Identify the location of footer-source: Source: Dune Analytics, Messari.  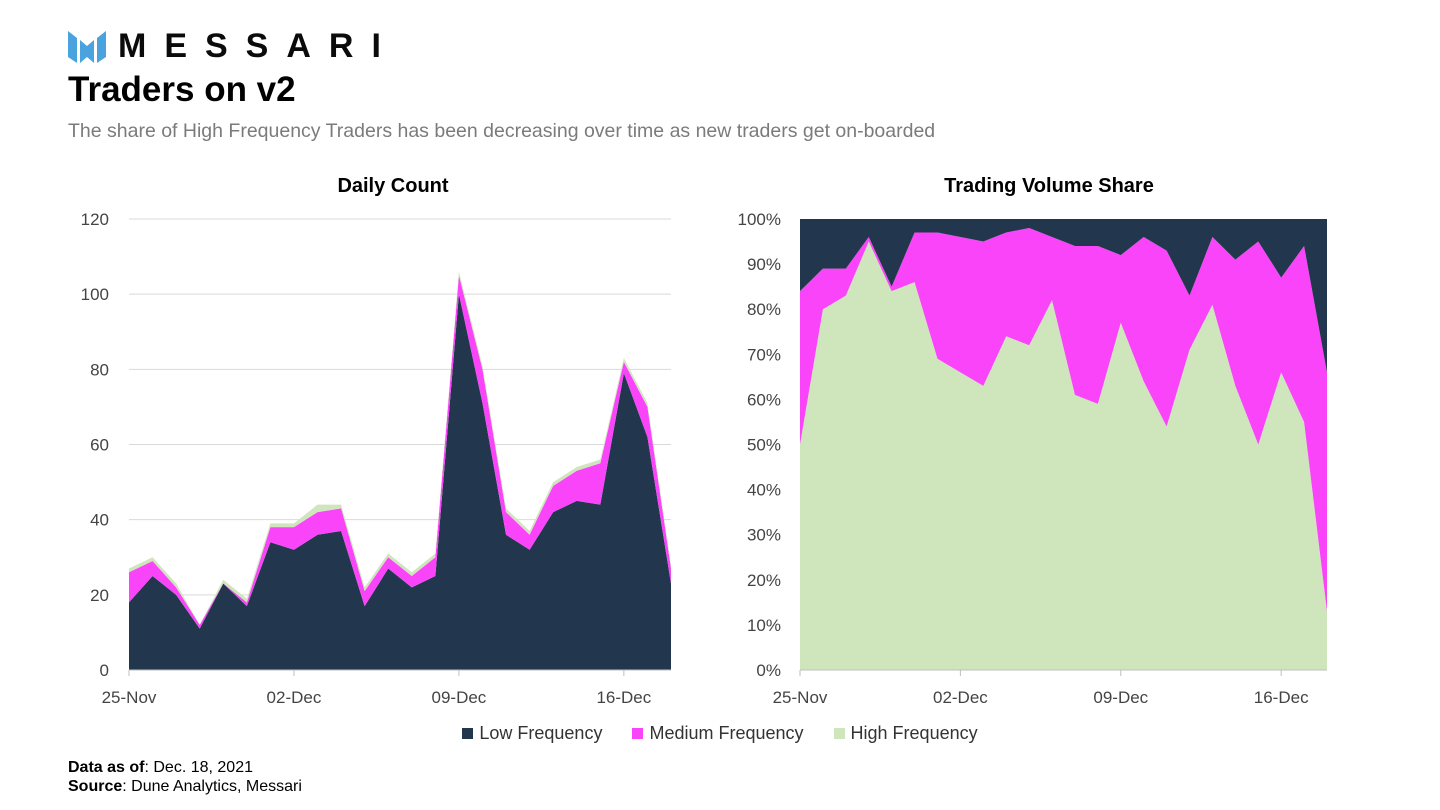
(185, 786).